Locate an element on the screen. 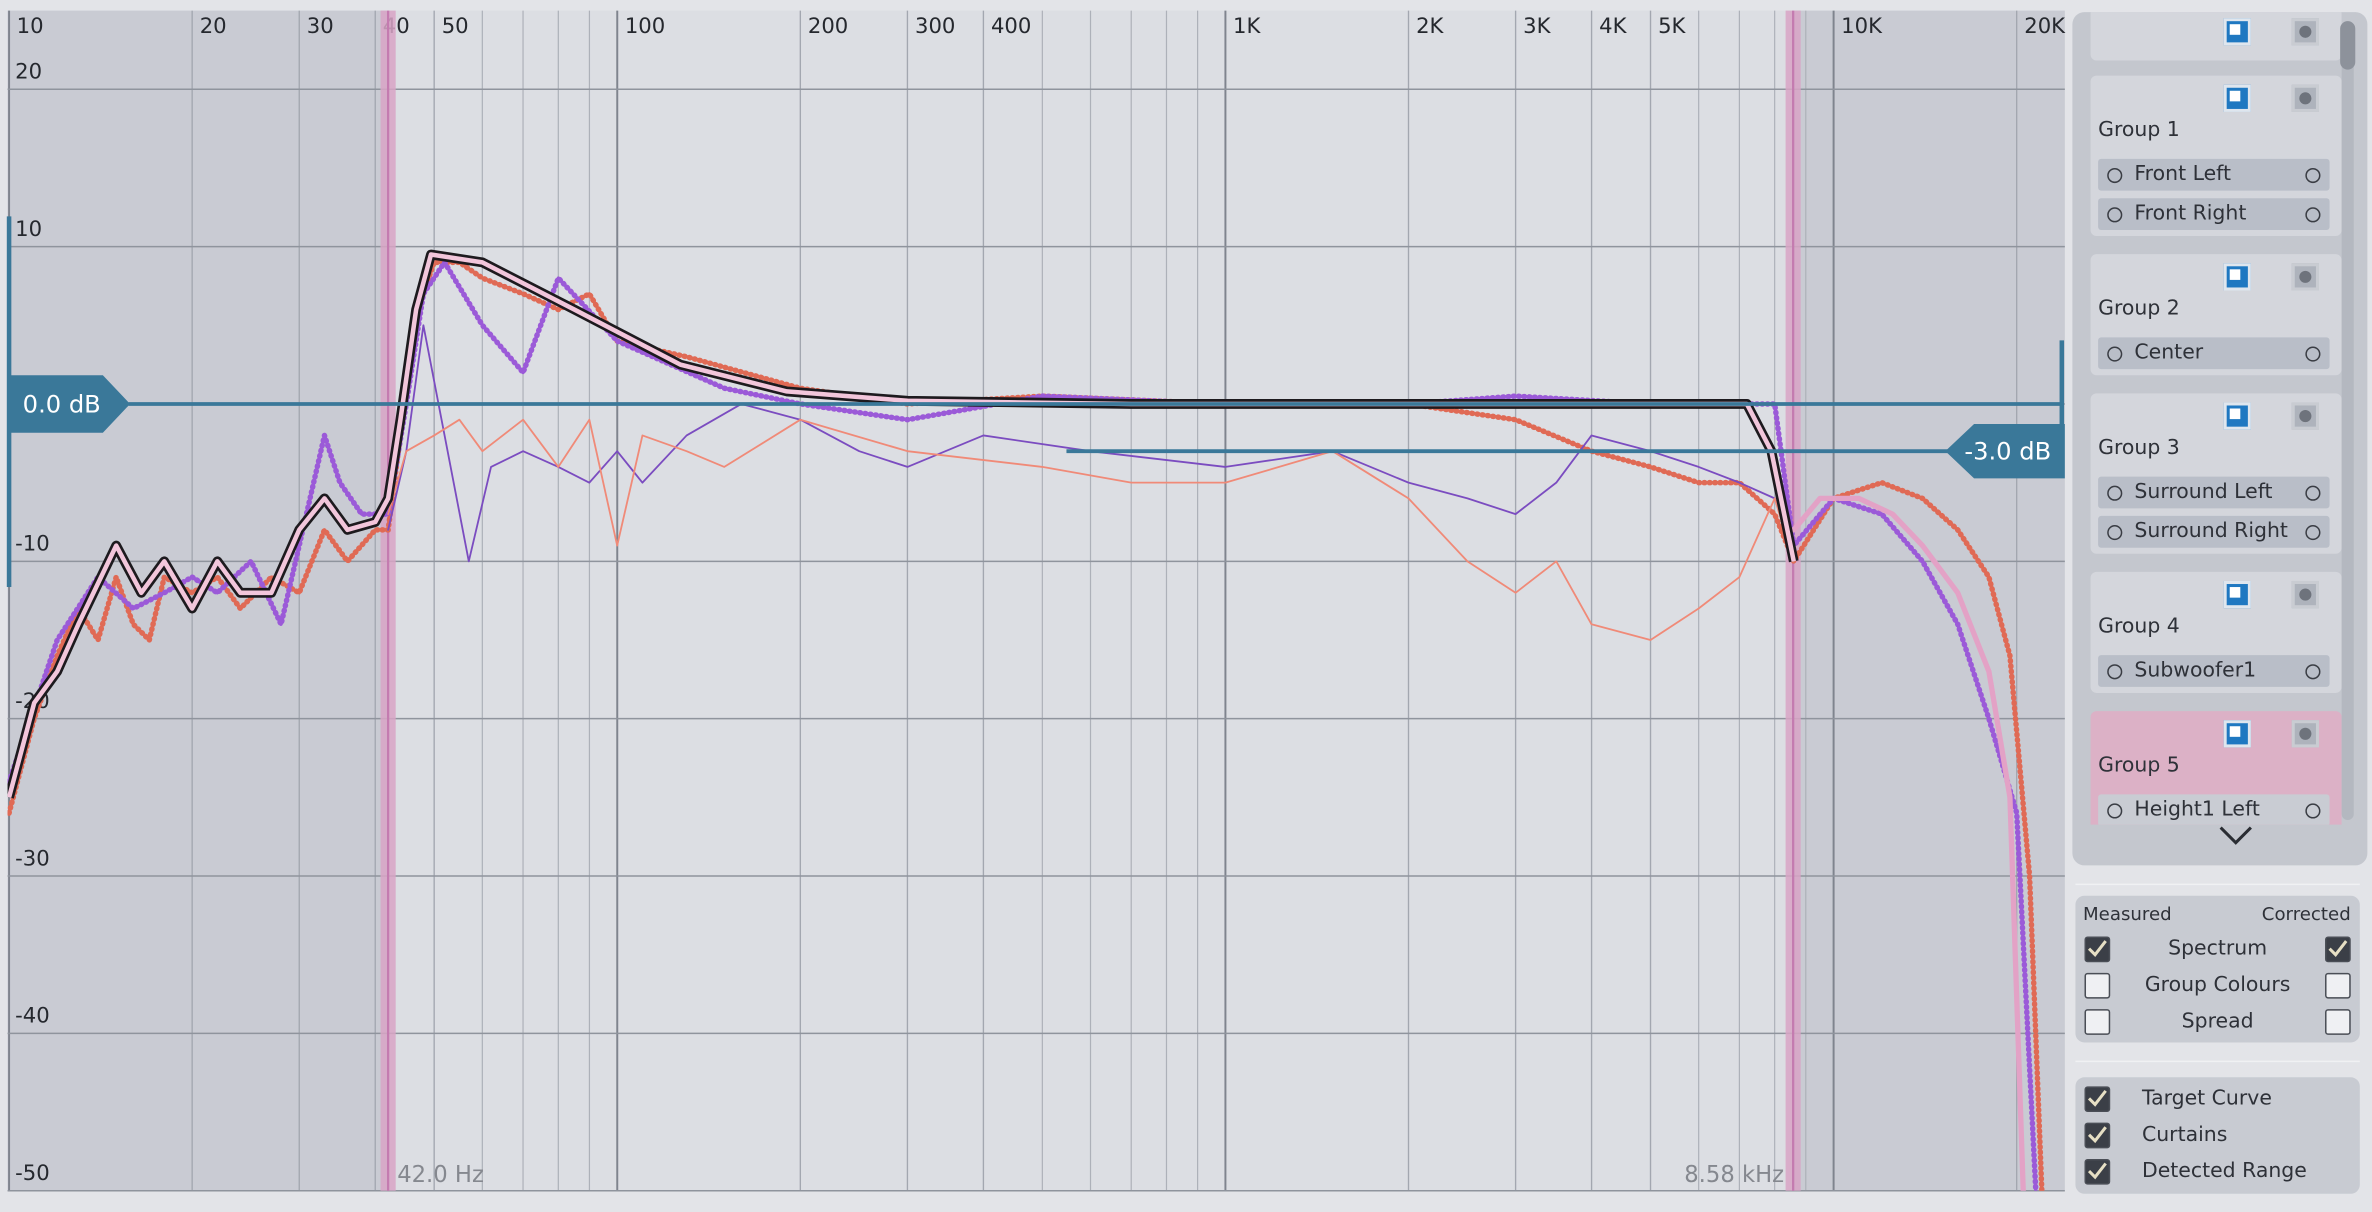 The image size is (2372, 1212). x-tick-label: 2K is located at coordinates (1430, 25).